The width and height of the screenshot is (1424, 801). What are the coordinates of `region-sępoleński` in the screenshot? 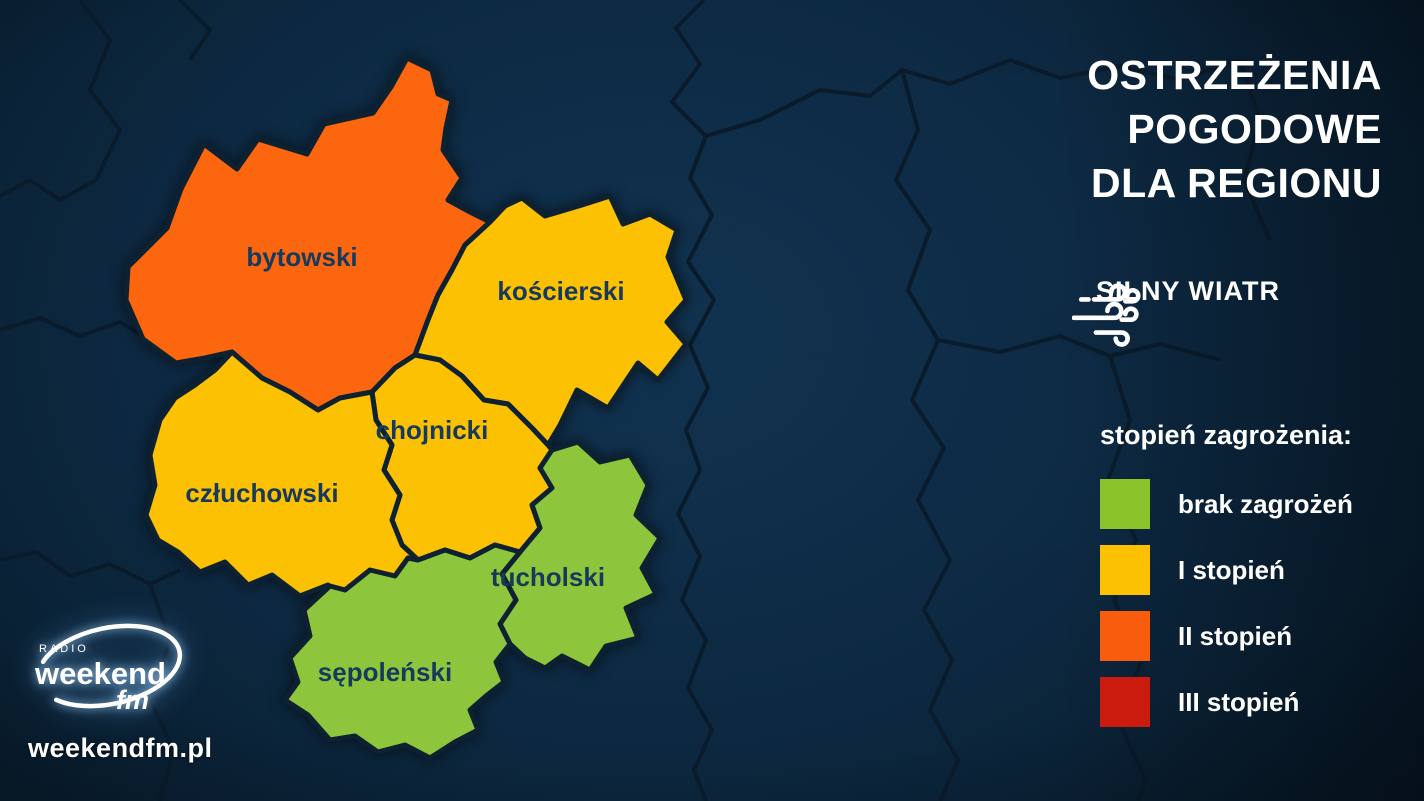 It's located at (402, 651).